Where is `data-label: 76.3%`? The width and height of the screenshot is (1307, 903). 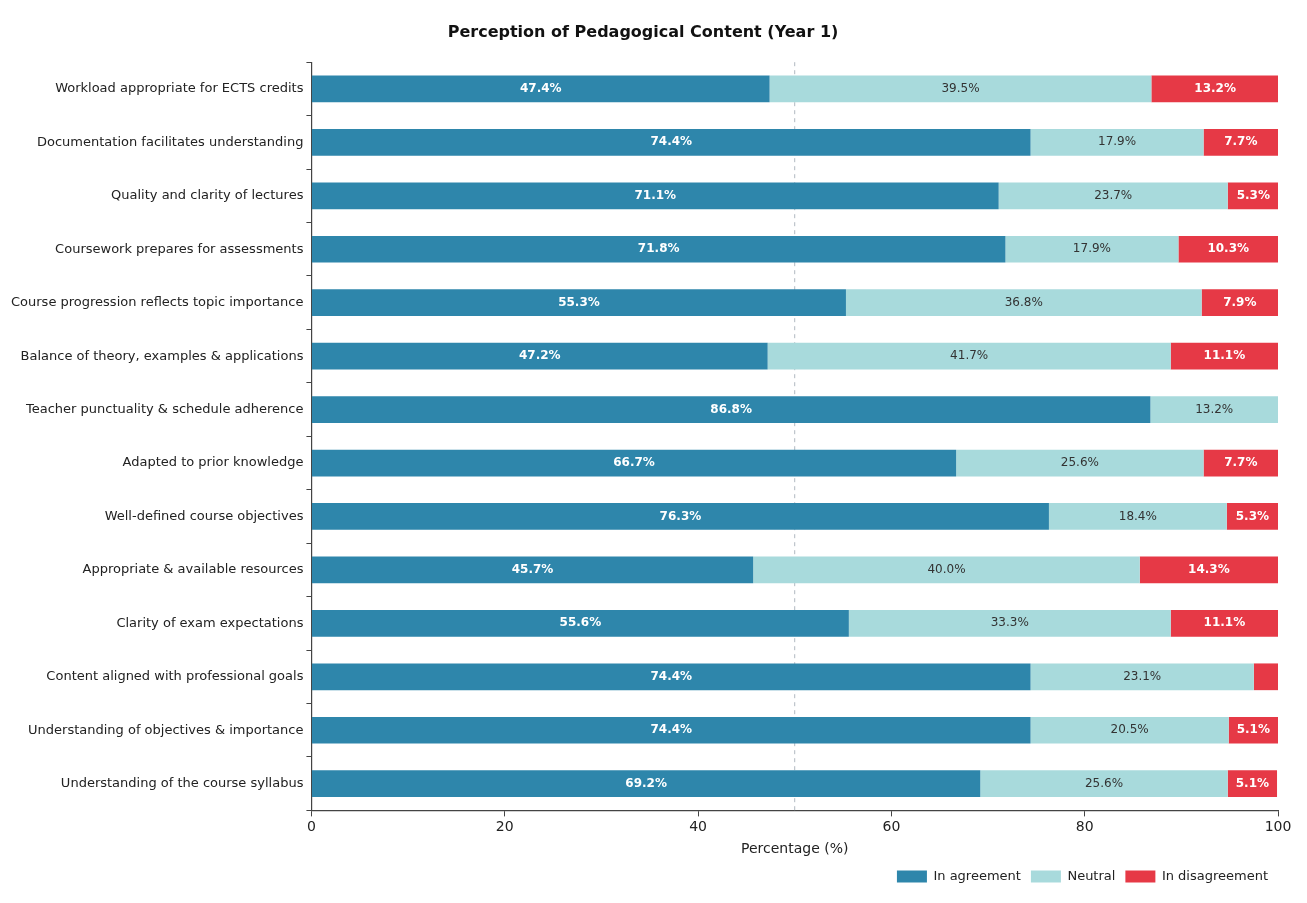
data-label: 76.3% is located at coordinates (680, 515).